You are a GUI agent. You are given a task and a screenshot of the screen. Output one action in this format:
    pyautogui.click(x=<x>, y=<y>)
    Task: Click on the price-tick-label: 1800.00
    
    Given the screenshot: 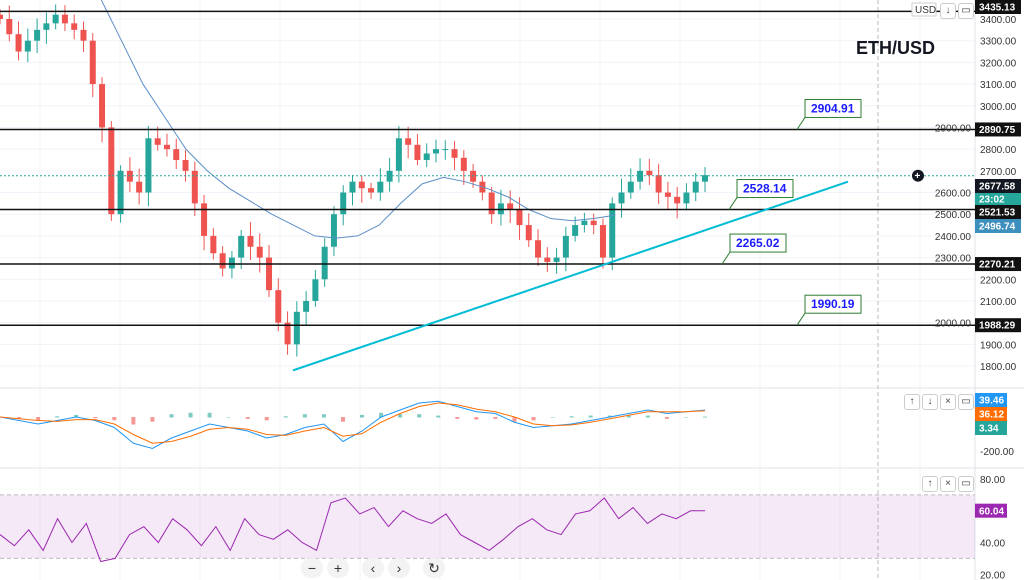 What is the action you would take?
    pyautogui.click(x=998, y=367)
    